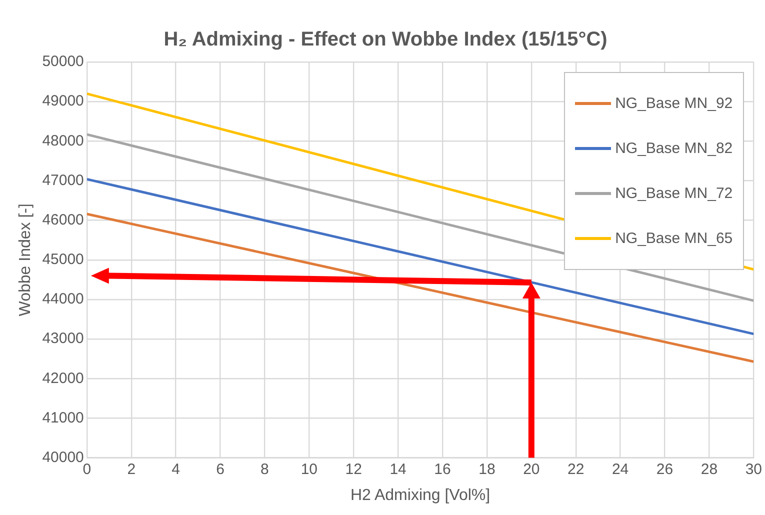 This screenshot has width=765, height=515. What do you see at coordinates (63, 101) in the screenshot?
I see `y-tick-label: 49000` at bounding box center [63, 101].